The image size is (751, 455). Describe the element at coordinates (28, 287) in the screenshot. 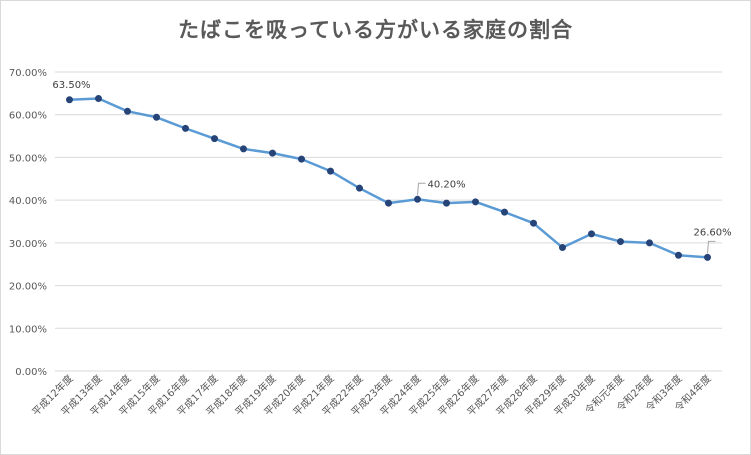

I see `y-tick-label: 20.00%` at that location.